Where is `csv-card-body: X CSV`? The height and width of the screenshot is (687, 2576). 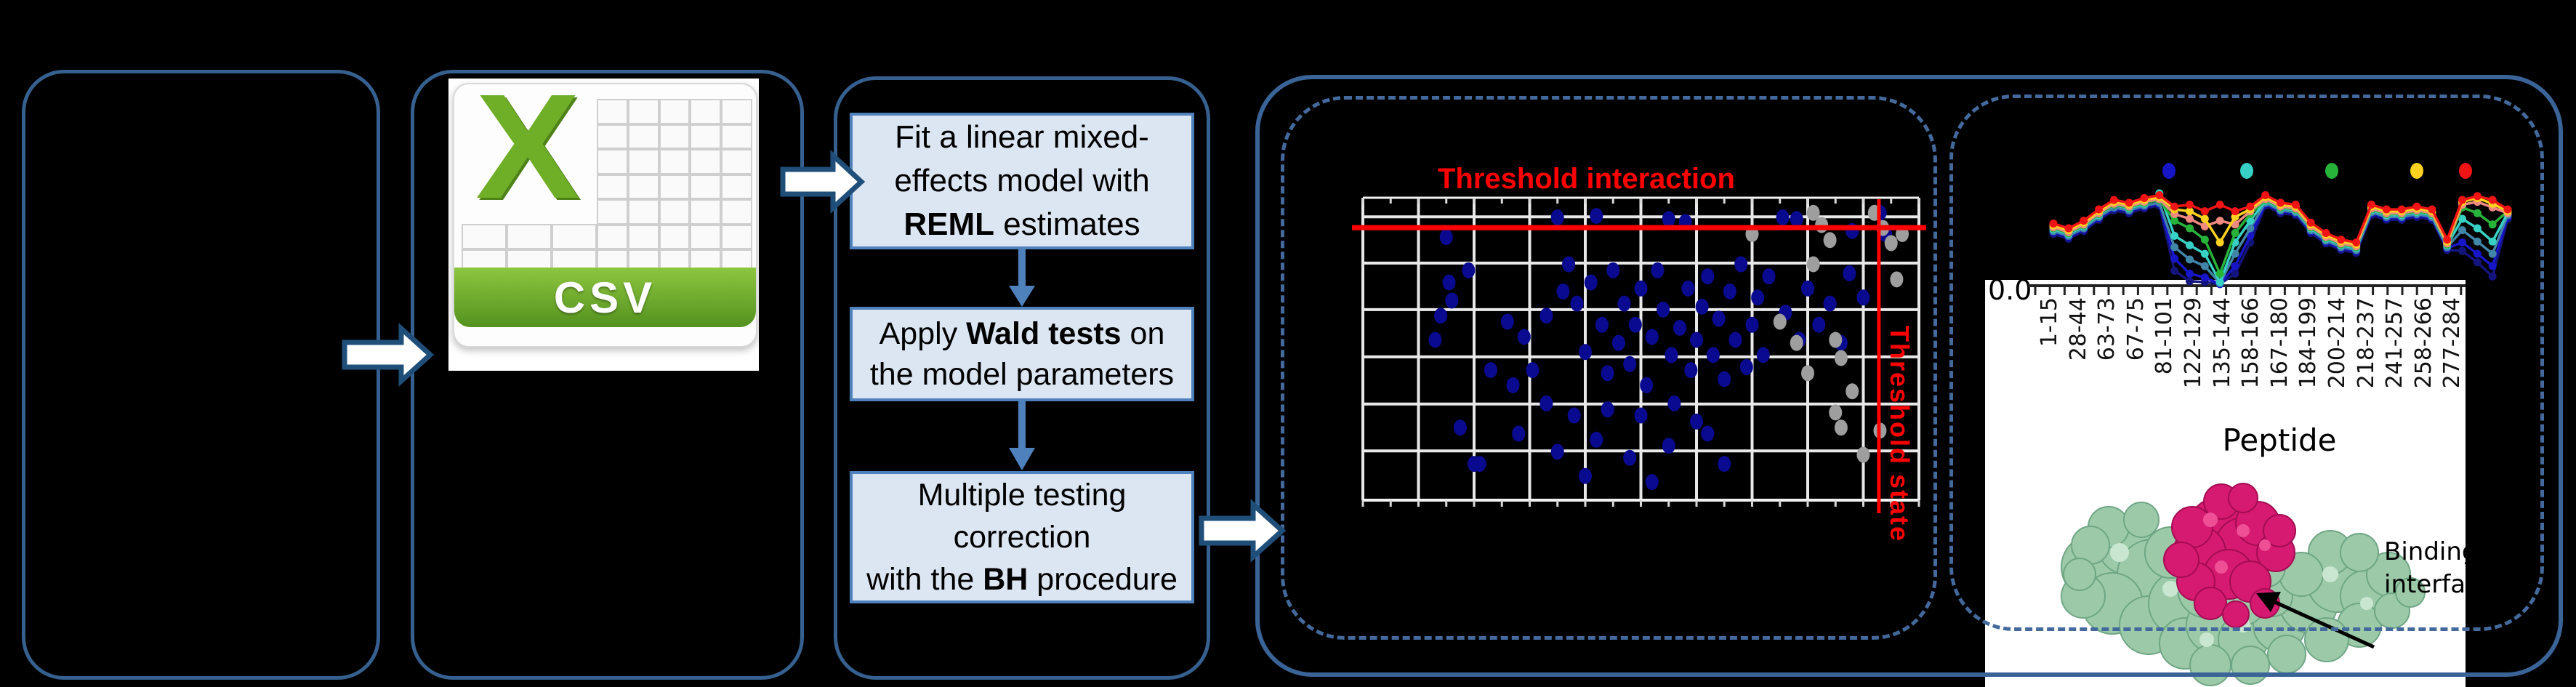 csv-card-body: X CSV is located at coordinates (605, 215).